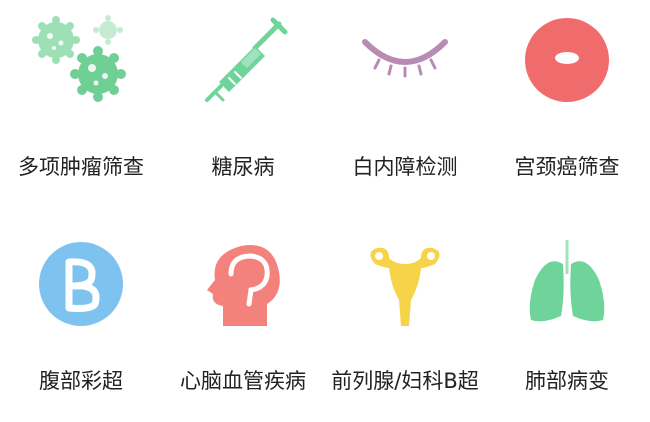 This screenshot has width=650, height=422. Describe the element at coordinates (567, 381) in the screenshot. I see `exam-tile-label: 肺部病变` at that location.